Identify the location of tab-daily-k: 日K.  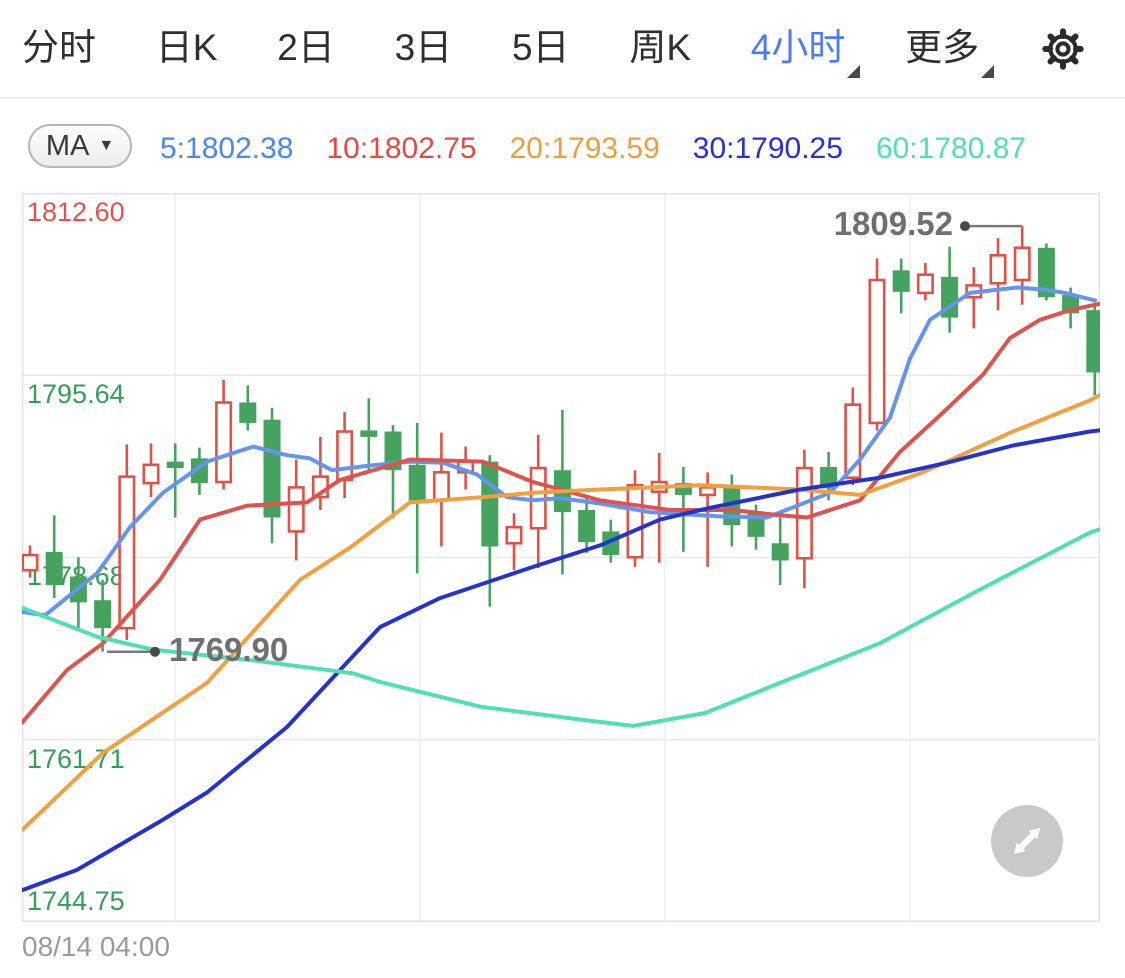
(186, 48).